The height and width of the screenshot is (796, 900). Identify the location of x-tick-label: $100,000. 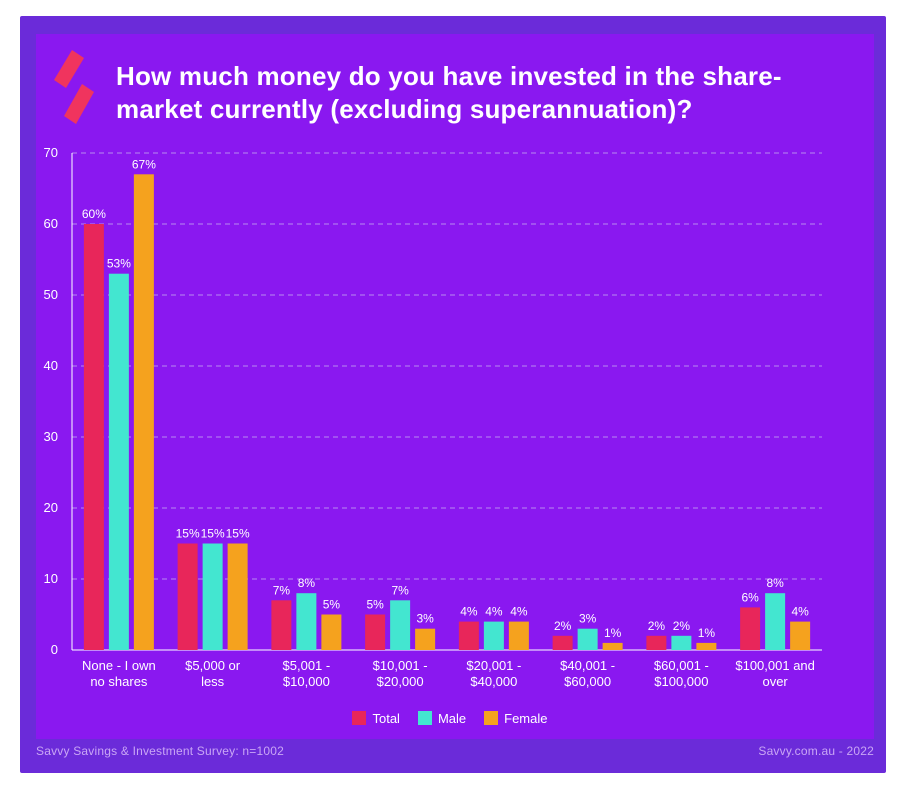
(681, 681).